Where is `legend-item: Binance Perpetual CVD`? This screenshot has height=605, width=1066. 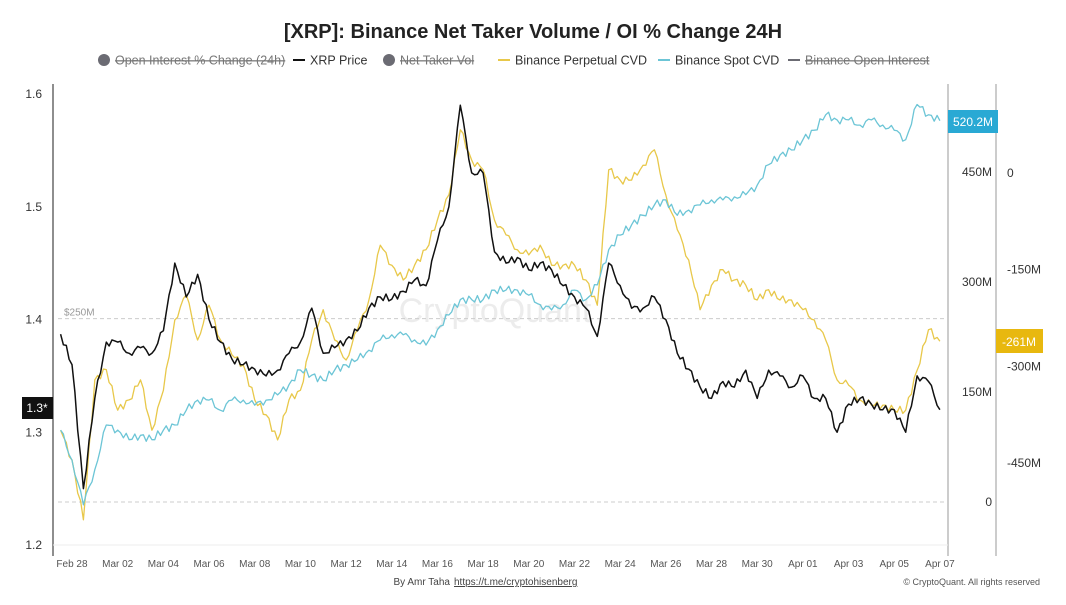 legend-item: Binance Perpetual CVD is located at coordinates (572, 61).